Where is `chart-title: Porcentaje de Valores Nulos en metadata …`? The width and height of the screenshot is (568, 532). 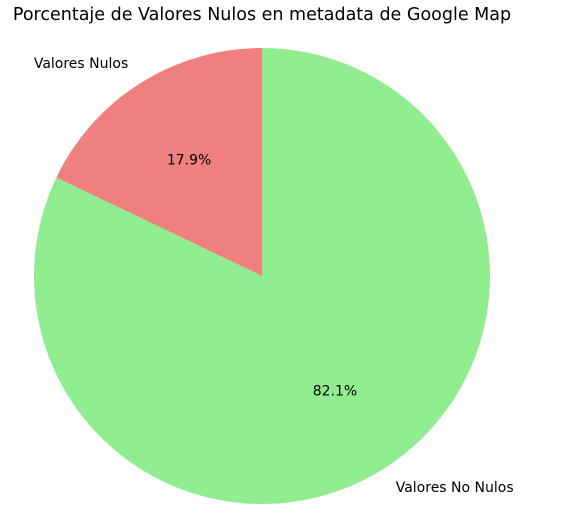
chart-title: Porcentaje de Valores Nulos en metadata … is located at coordinates (262, 15).